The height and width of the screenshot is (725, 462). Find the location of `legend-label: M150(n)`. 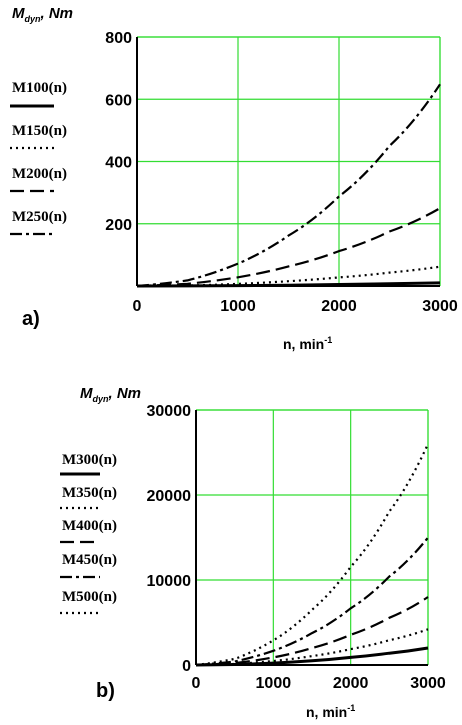

legend-label: M150(n) is located at coordinates (39, 131).